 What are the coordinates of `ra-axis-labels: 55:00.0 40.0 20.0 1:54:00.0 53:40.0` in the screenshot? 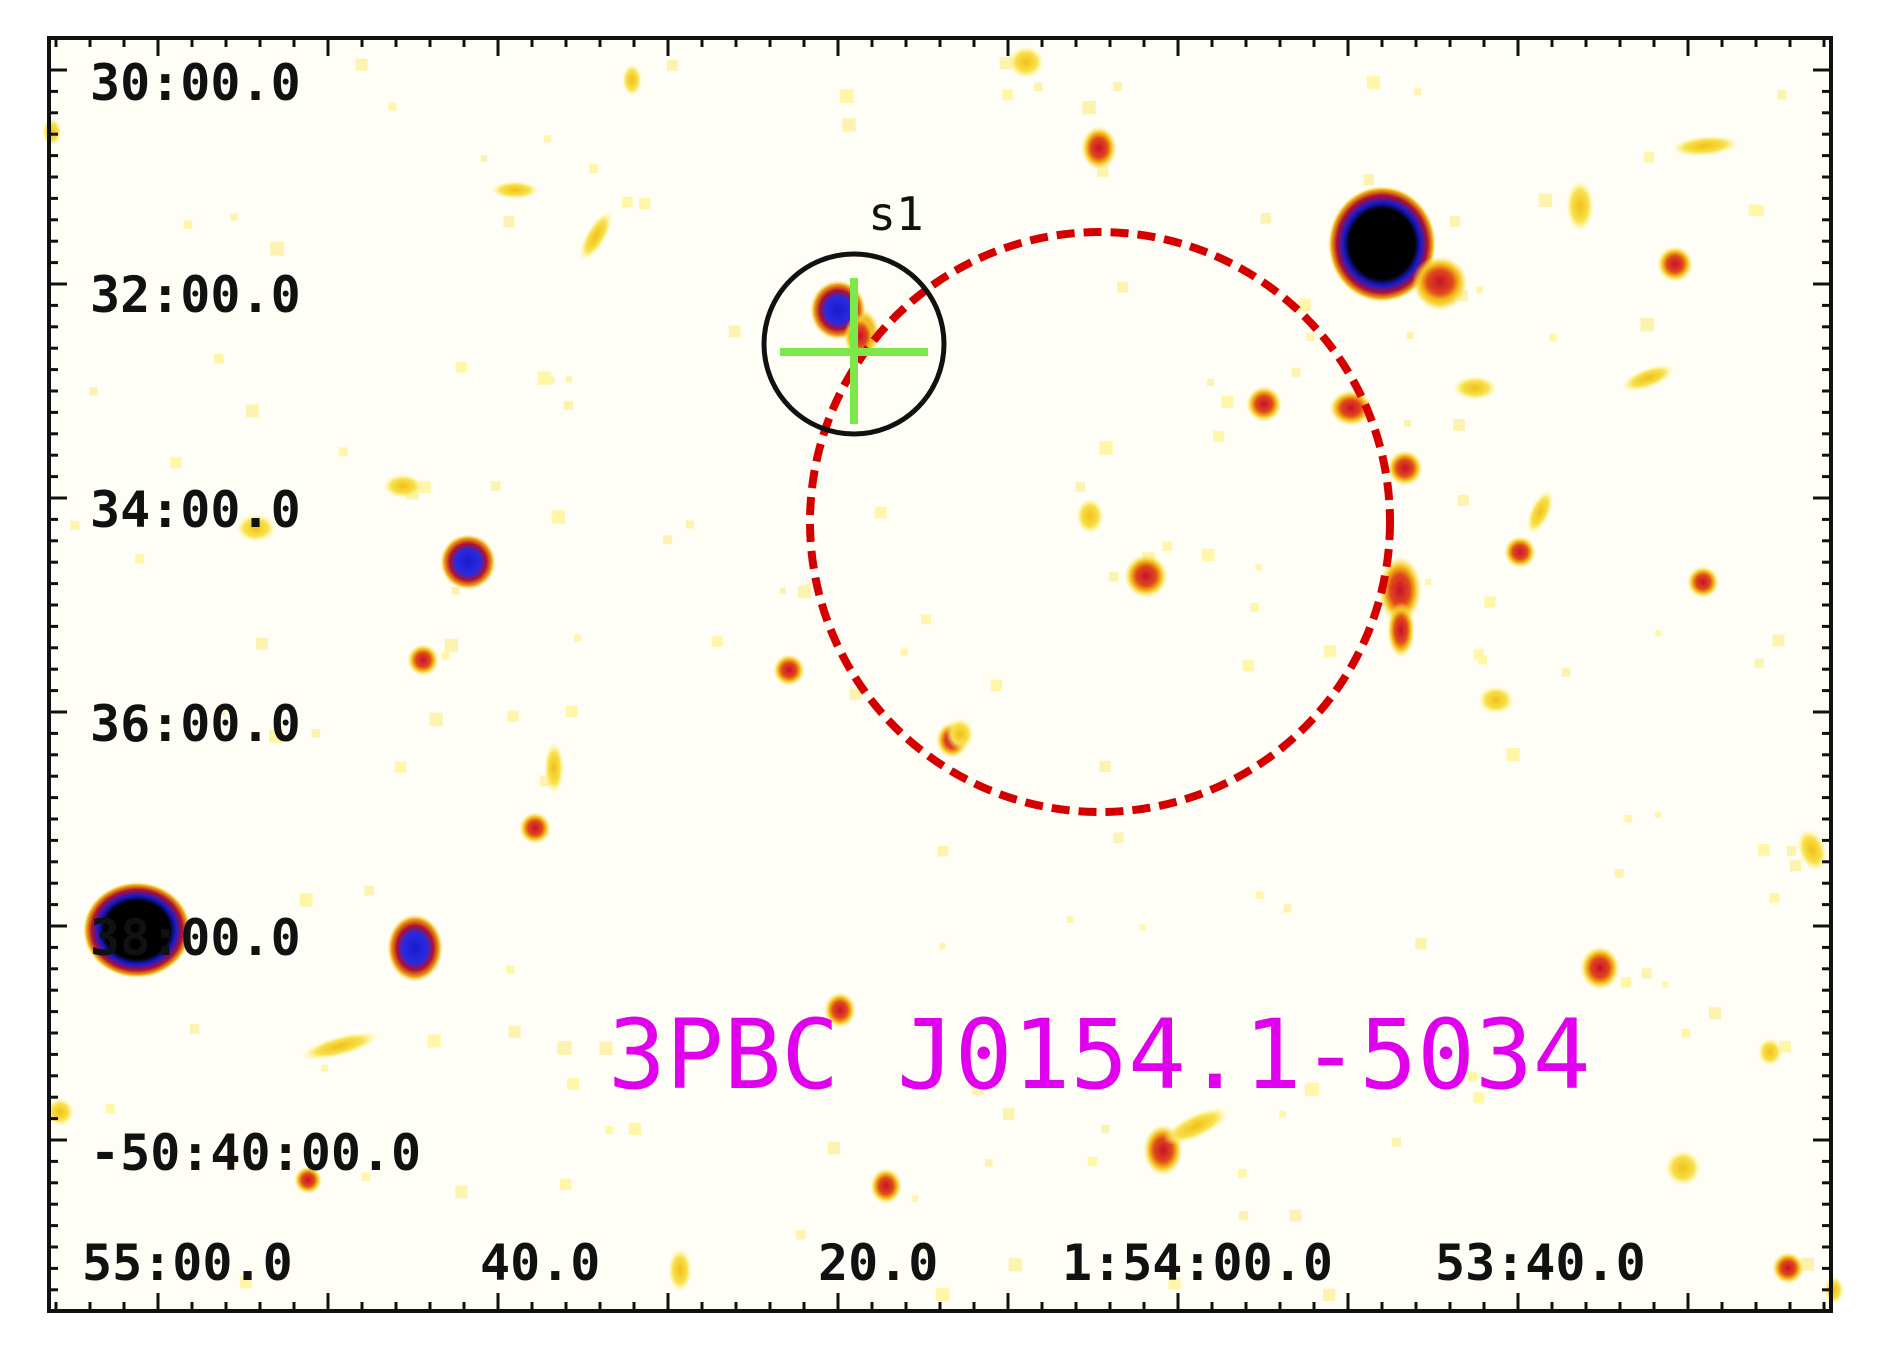 It's located at (864, 1263).